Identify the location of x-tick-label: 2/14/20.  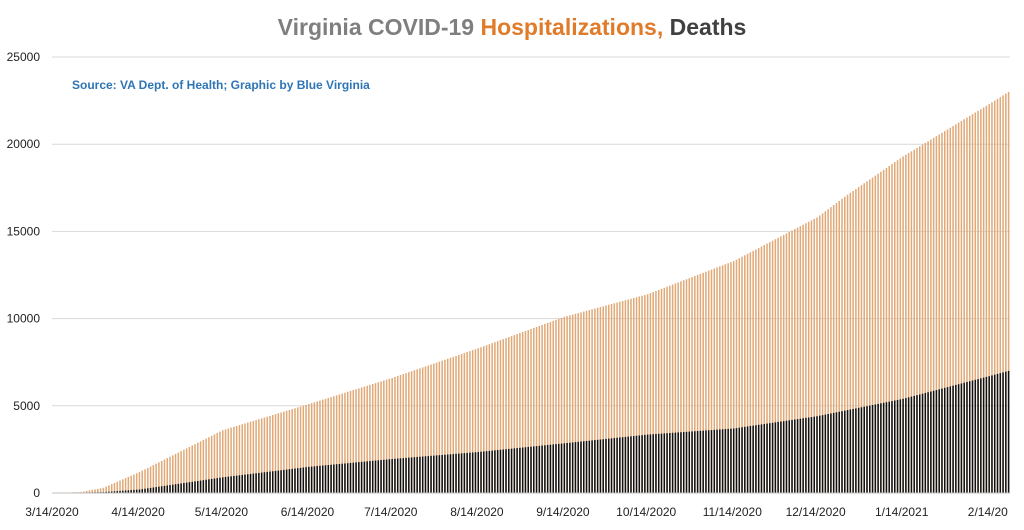
(988, 512).